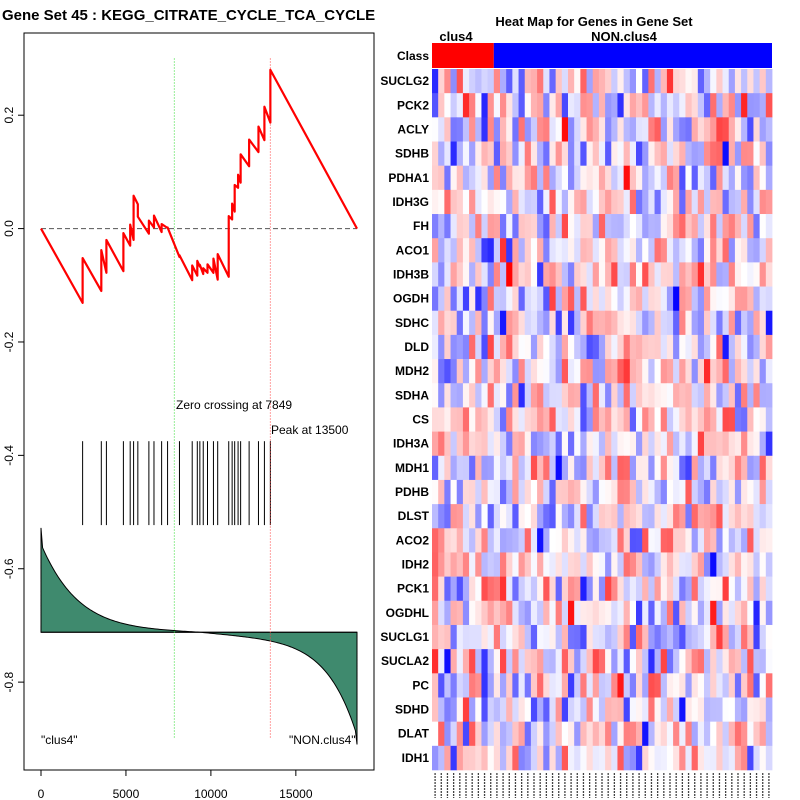 The width and height of the screenshot is (800, 800). What do you see at coordinates (412, 395) in the screenshot?
I see `gene-label: SDHA` at bounding box center [412, 395].